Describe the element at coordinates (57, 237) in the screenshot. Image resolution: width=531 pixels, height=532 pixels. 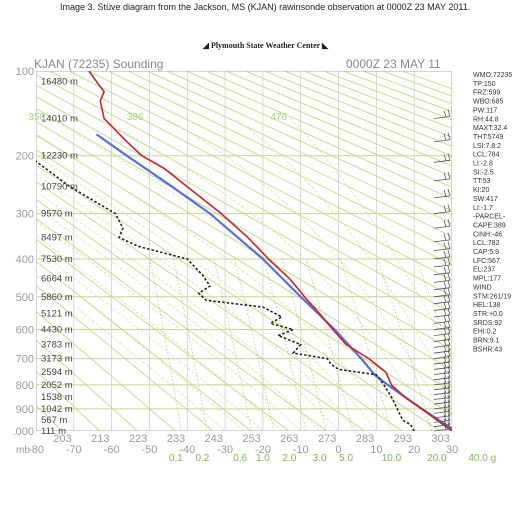
I see `height-label: 8497 m` at that location.